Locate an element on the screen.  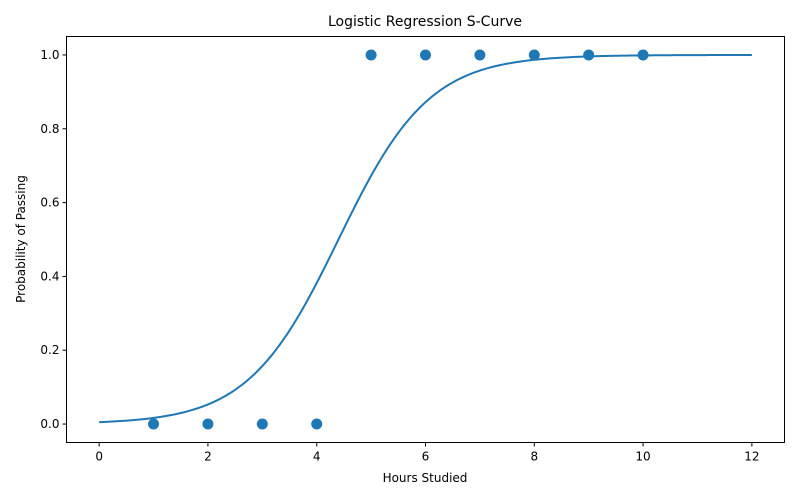
y-tick-label: 0.2 is located at coordinates (49, 350).